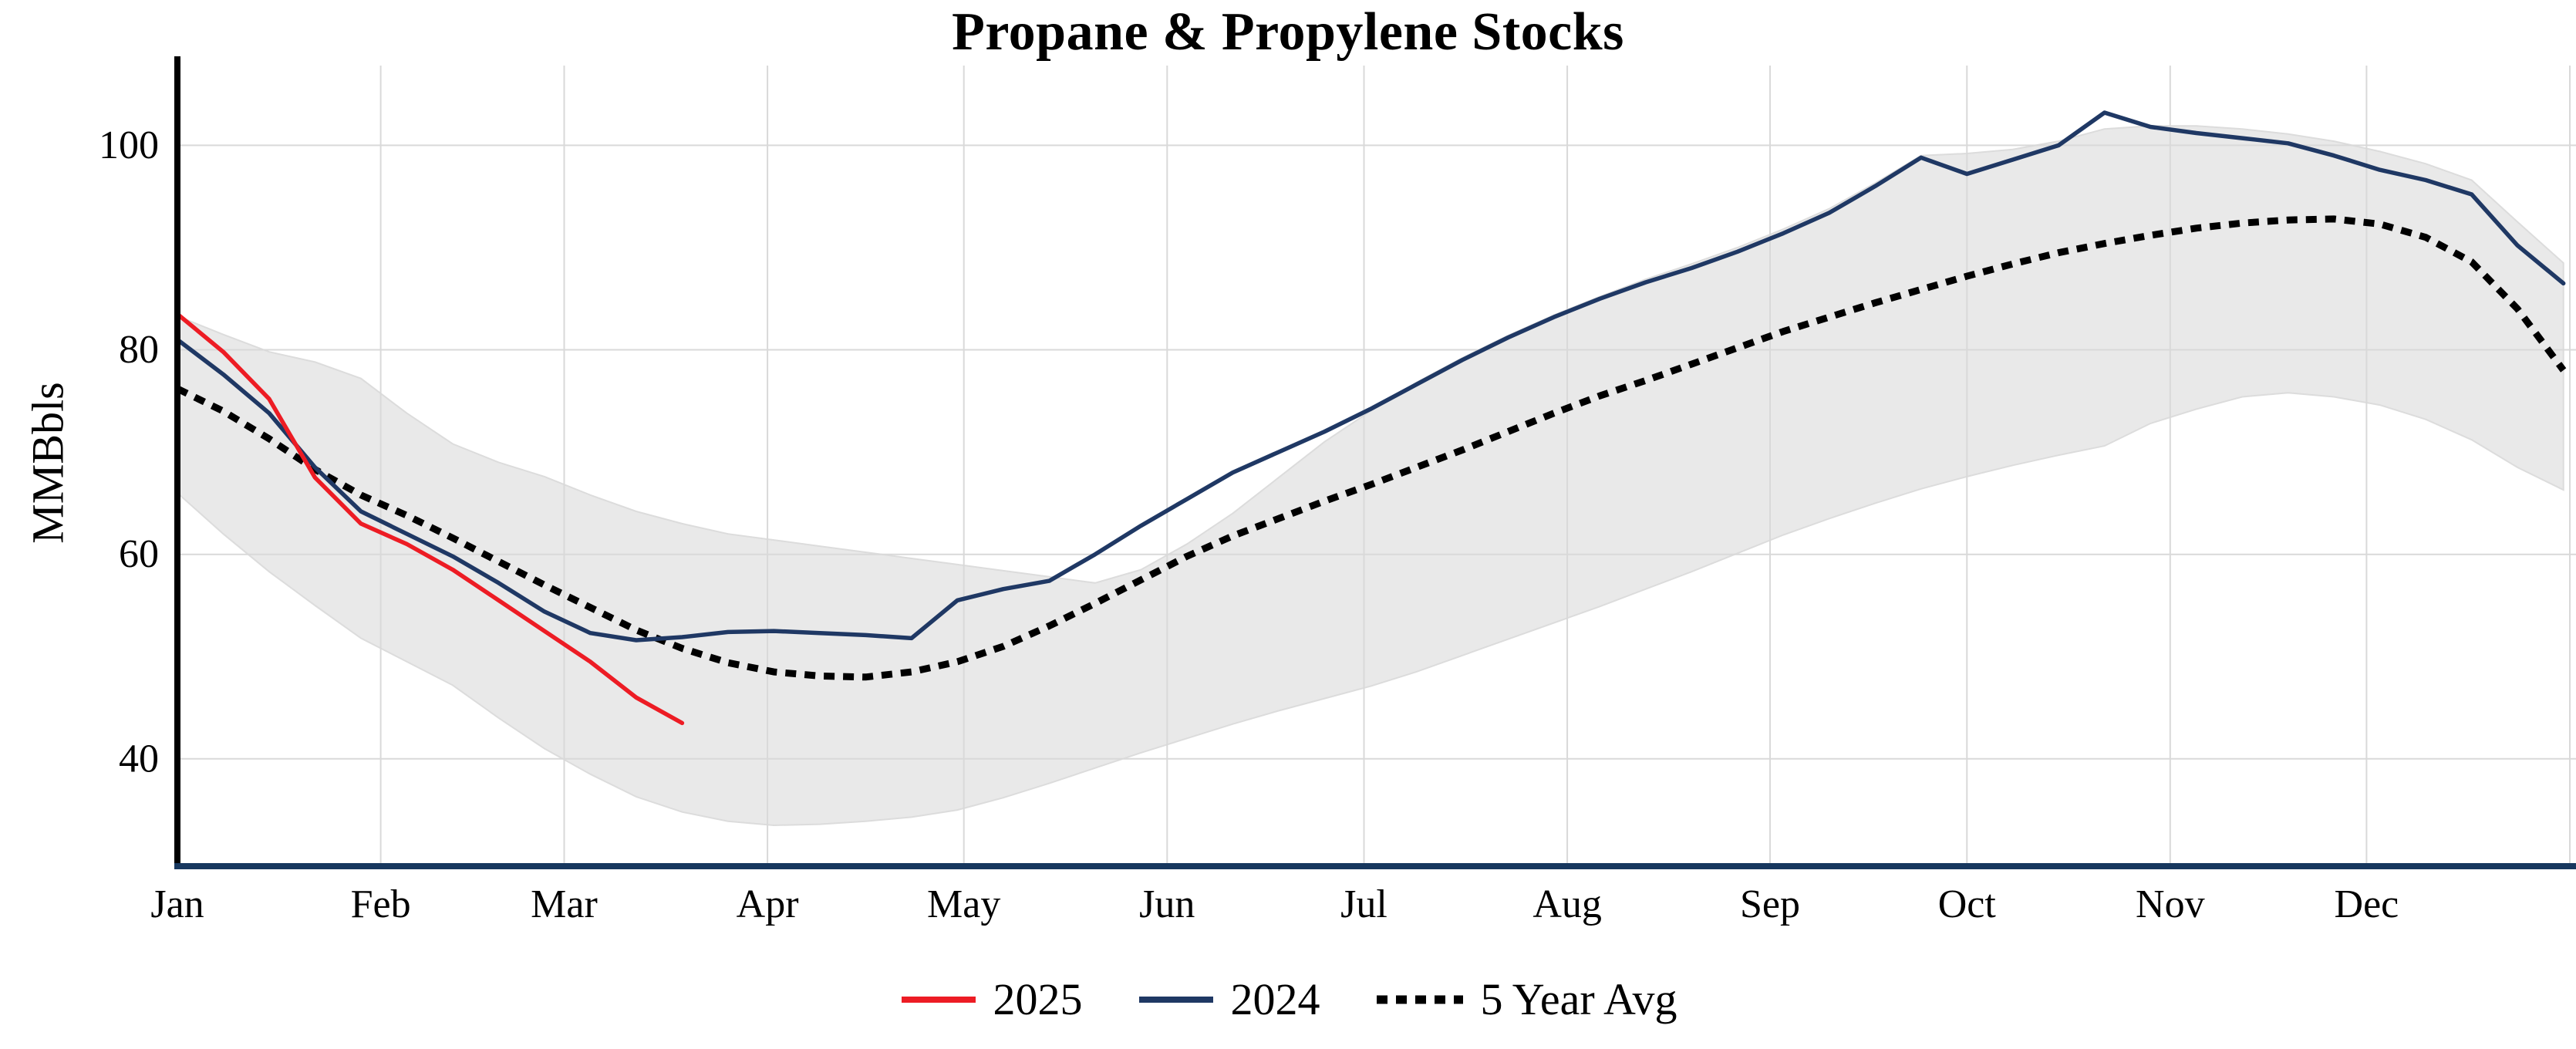 This screenshot has width=2576, height=1049. I want to click on legend-5yr-avg-label: 5 Year Avg, so click(1578, 999).